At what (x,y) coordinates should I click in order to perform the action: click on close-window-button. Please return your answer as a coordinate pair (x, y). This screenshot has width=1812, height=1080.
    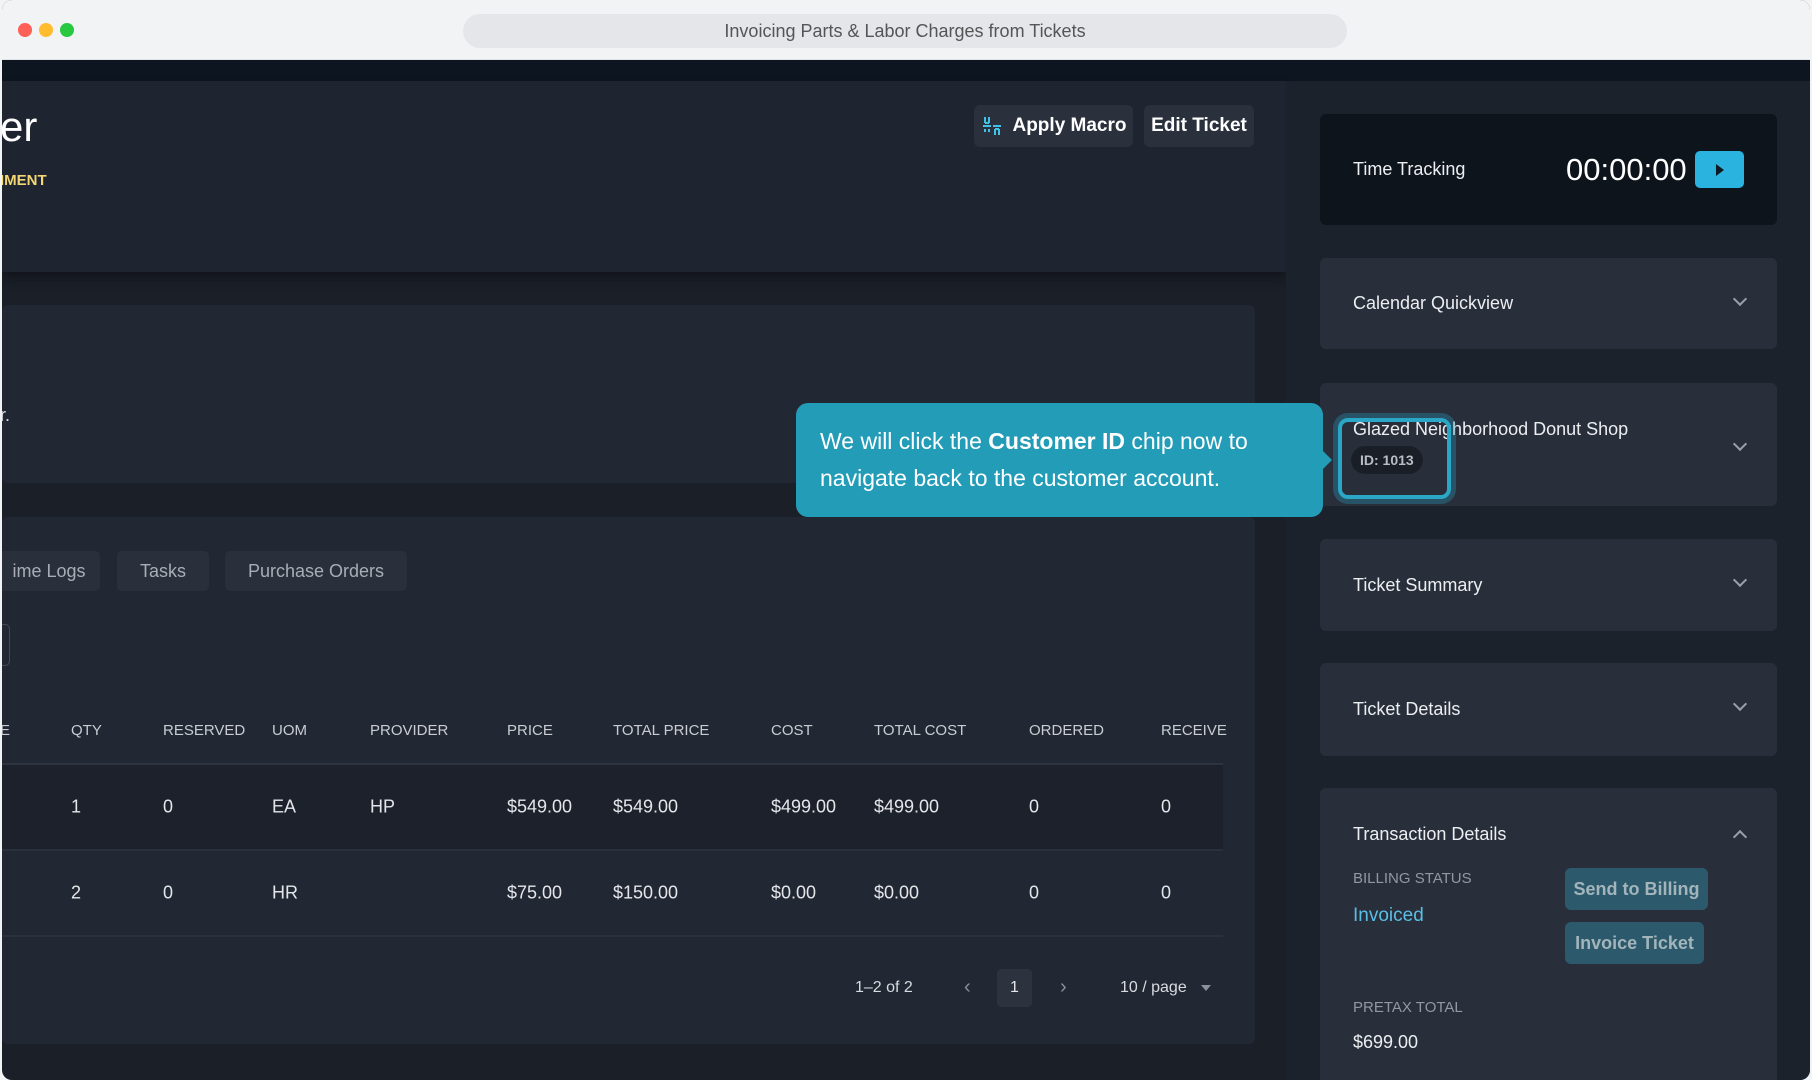
    Looking at the image, I should click on (25, 30).